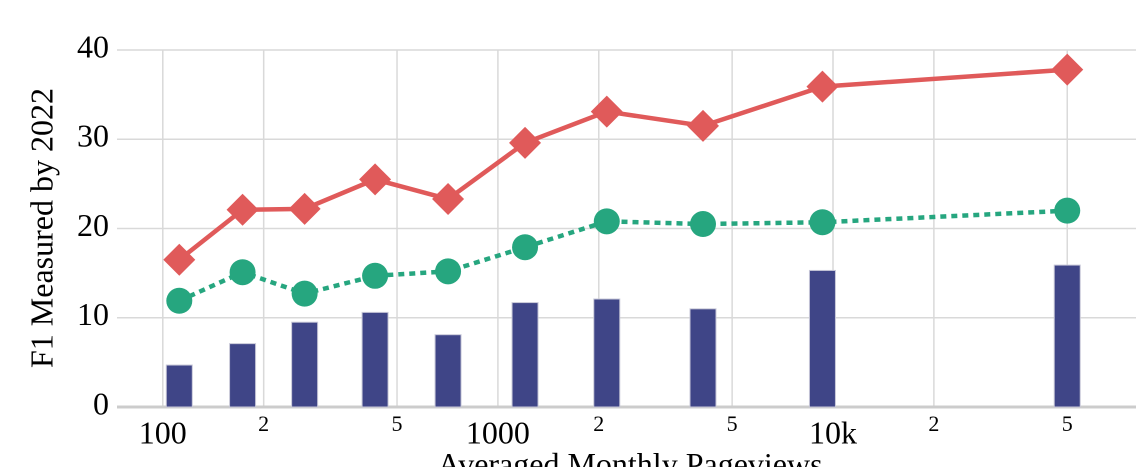 The image size is (1136, 467). Describe the element at coordinates (833, 432) in the screenshot. I see `x-tick-label: 10k` at that location.